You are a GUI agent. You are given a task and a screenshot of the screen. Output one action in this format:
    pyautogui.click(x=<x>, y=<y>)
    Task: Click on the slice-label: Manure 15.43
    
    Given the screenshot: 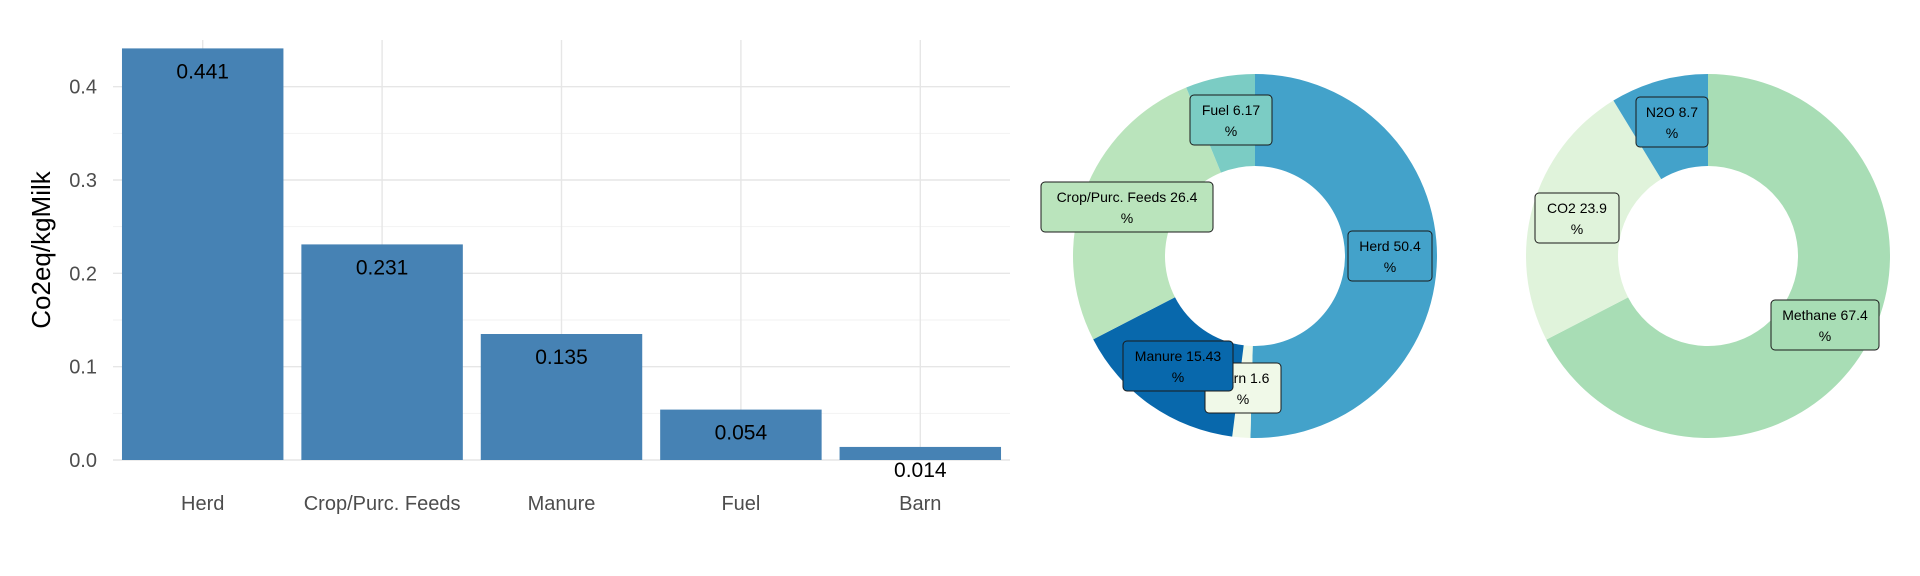 What is the action you would take?
    pyautogui.click(x=1178, y=356)
    